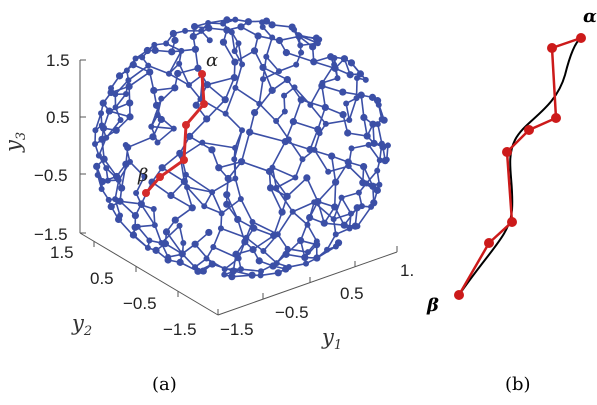  Describe the element at coordinates (58, 60) in the screenshot. I see `y3-tick-1: 1.5` at that location.